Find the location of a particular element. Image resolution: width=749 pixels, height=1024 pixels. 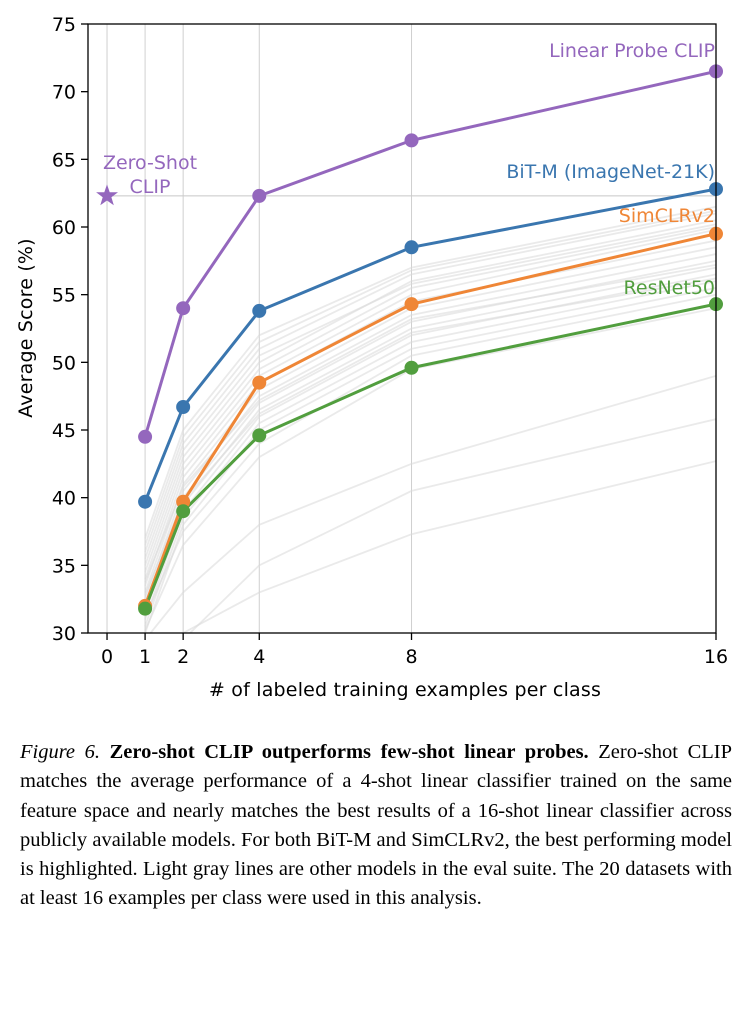

x-tick-label-8: 8 is located at coordinates (411, 657).